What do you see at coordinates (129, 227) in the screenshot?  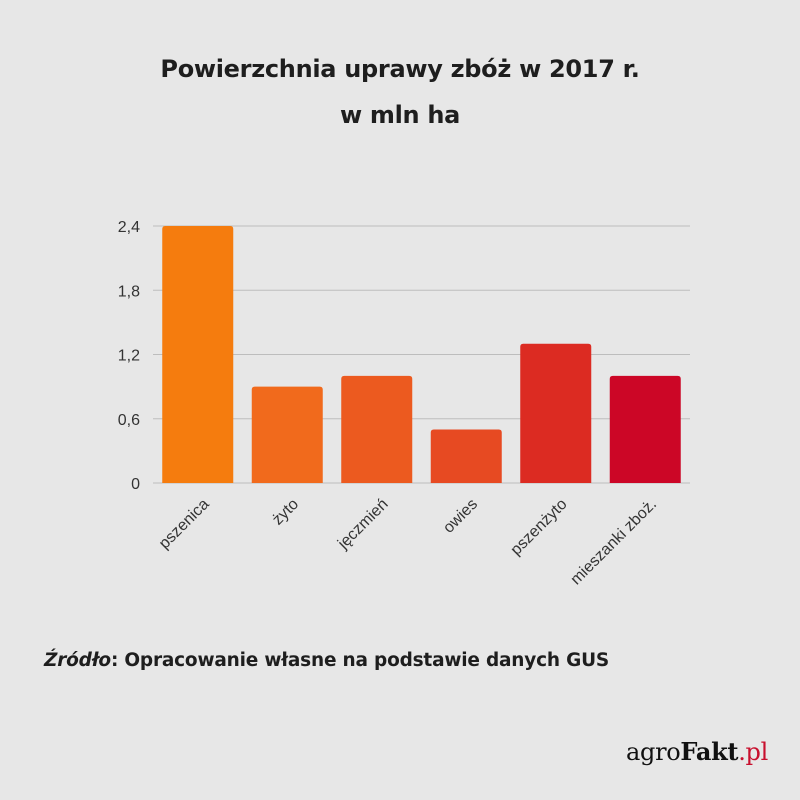 I see `y-tick-label: 2,4` at bounding box center [129, 227].